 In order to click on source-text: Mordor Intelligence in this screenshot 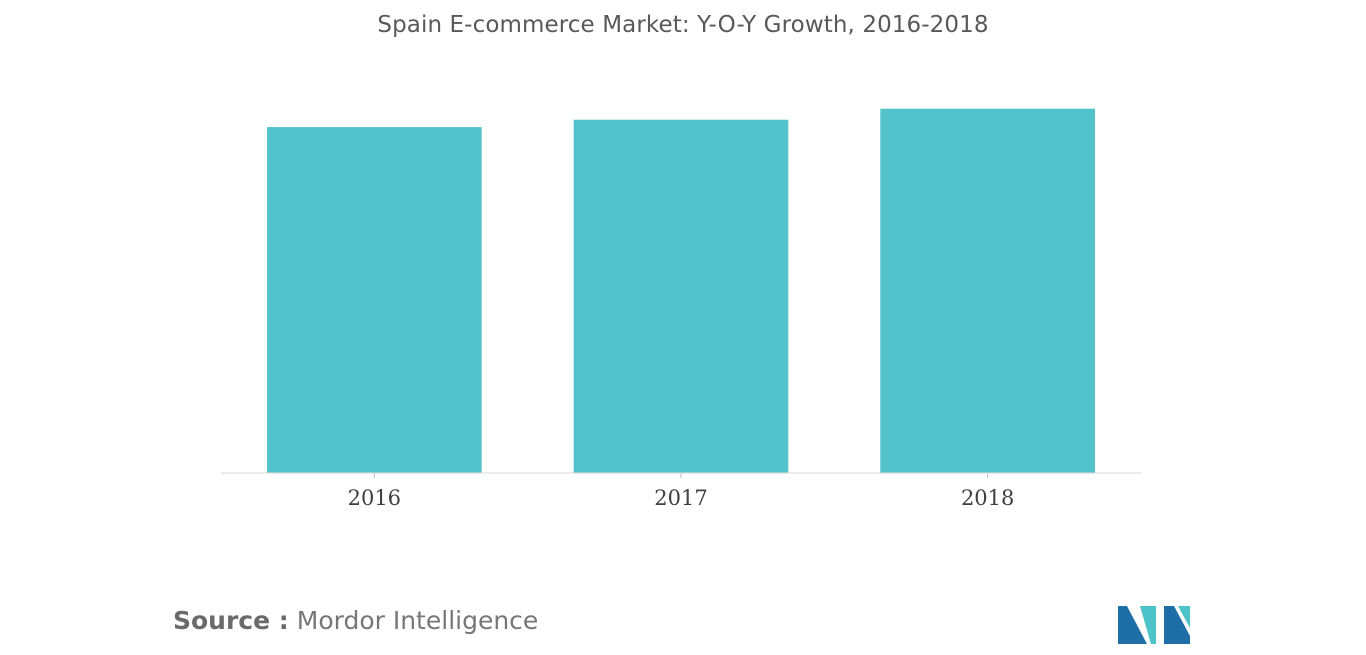, I will do `click(417, 620)`.